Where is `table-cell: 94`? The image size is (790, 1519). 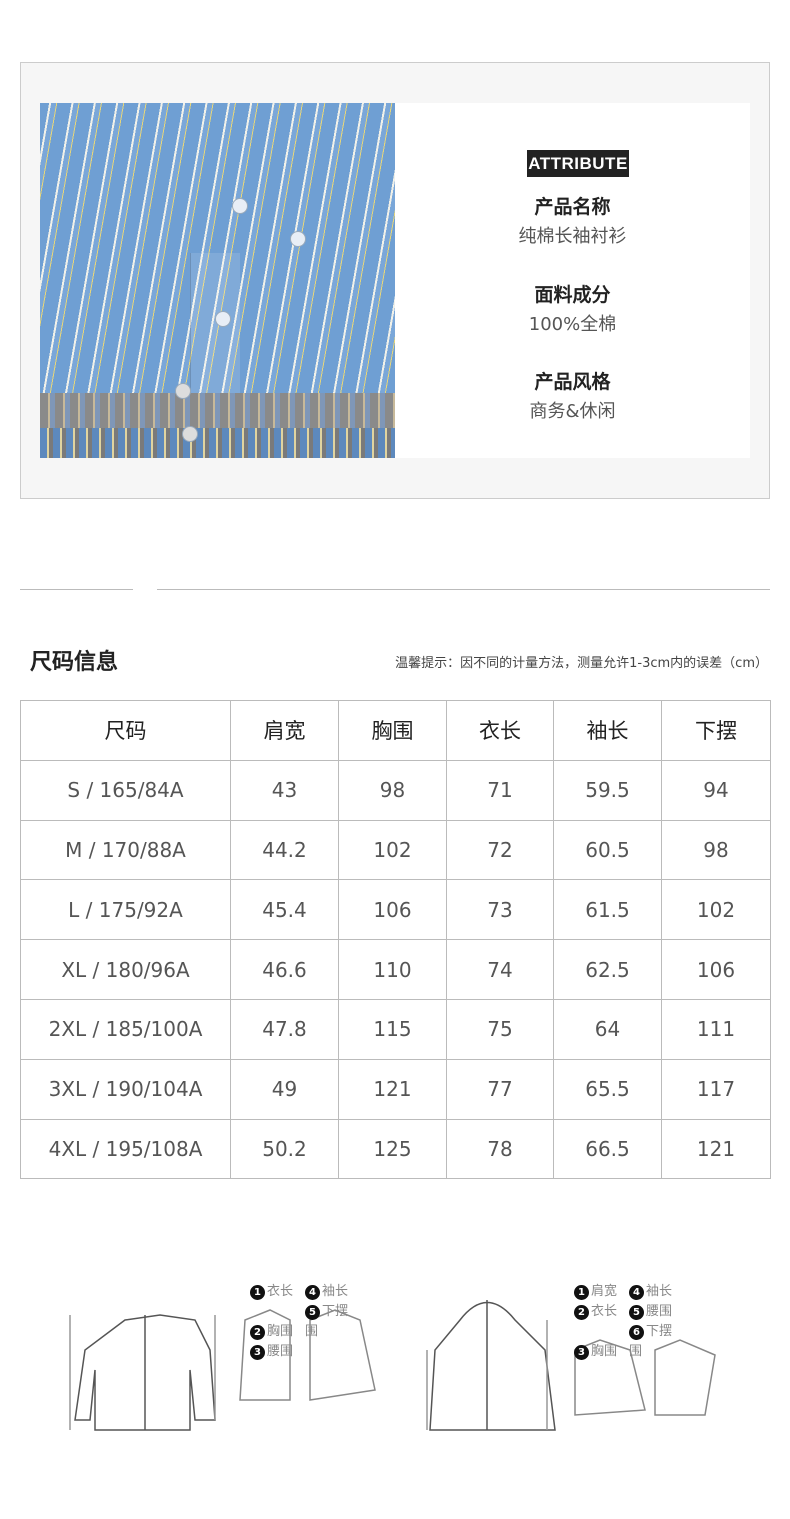 table-cell: 94 is located at coordinates (716, 790).